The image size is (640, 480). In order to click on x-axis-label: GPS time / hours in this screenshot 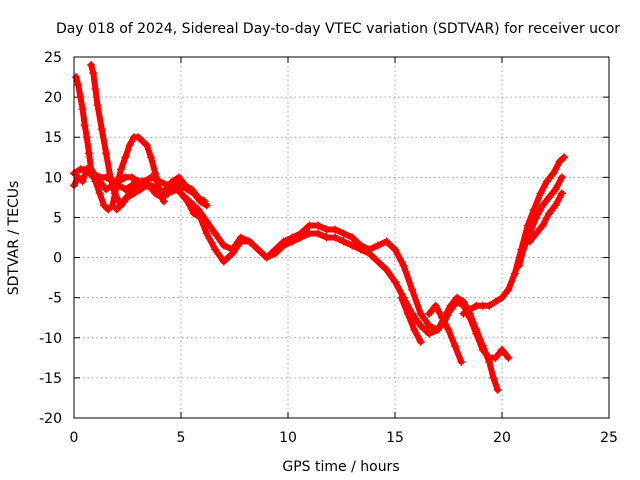, I will do `click(340, 467)`.